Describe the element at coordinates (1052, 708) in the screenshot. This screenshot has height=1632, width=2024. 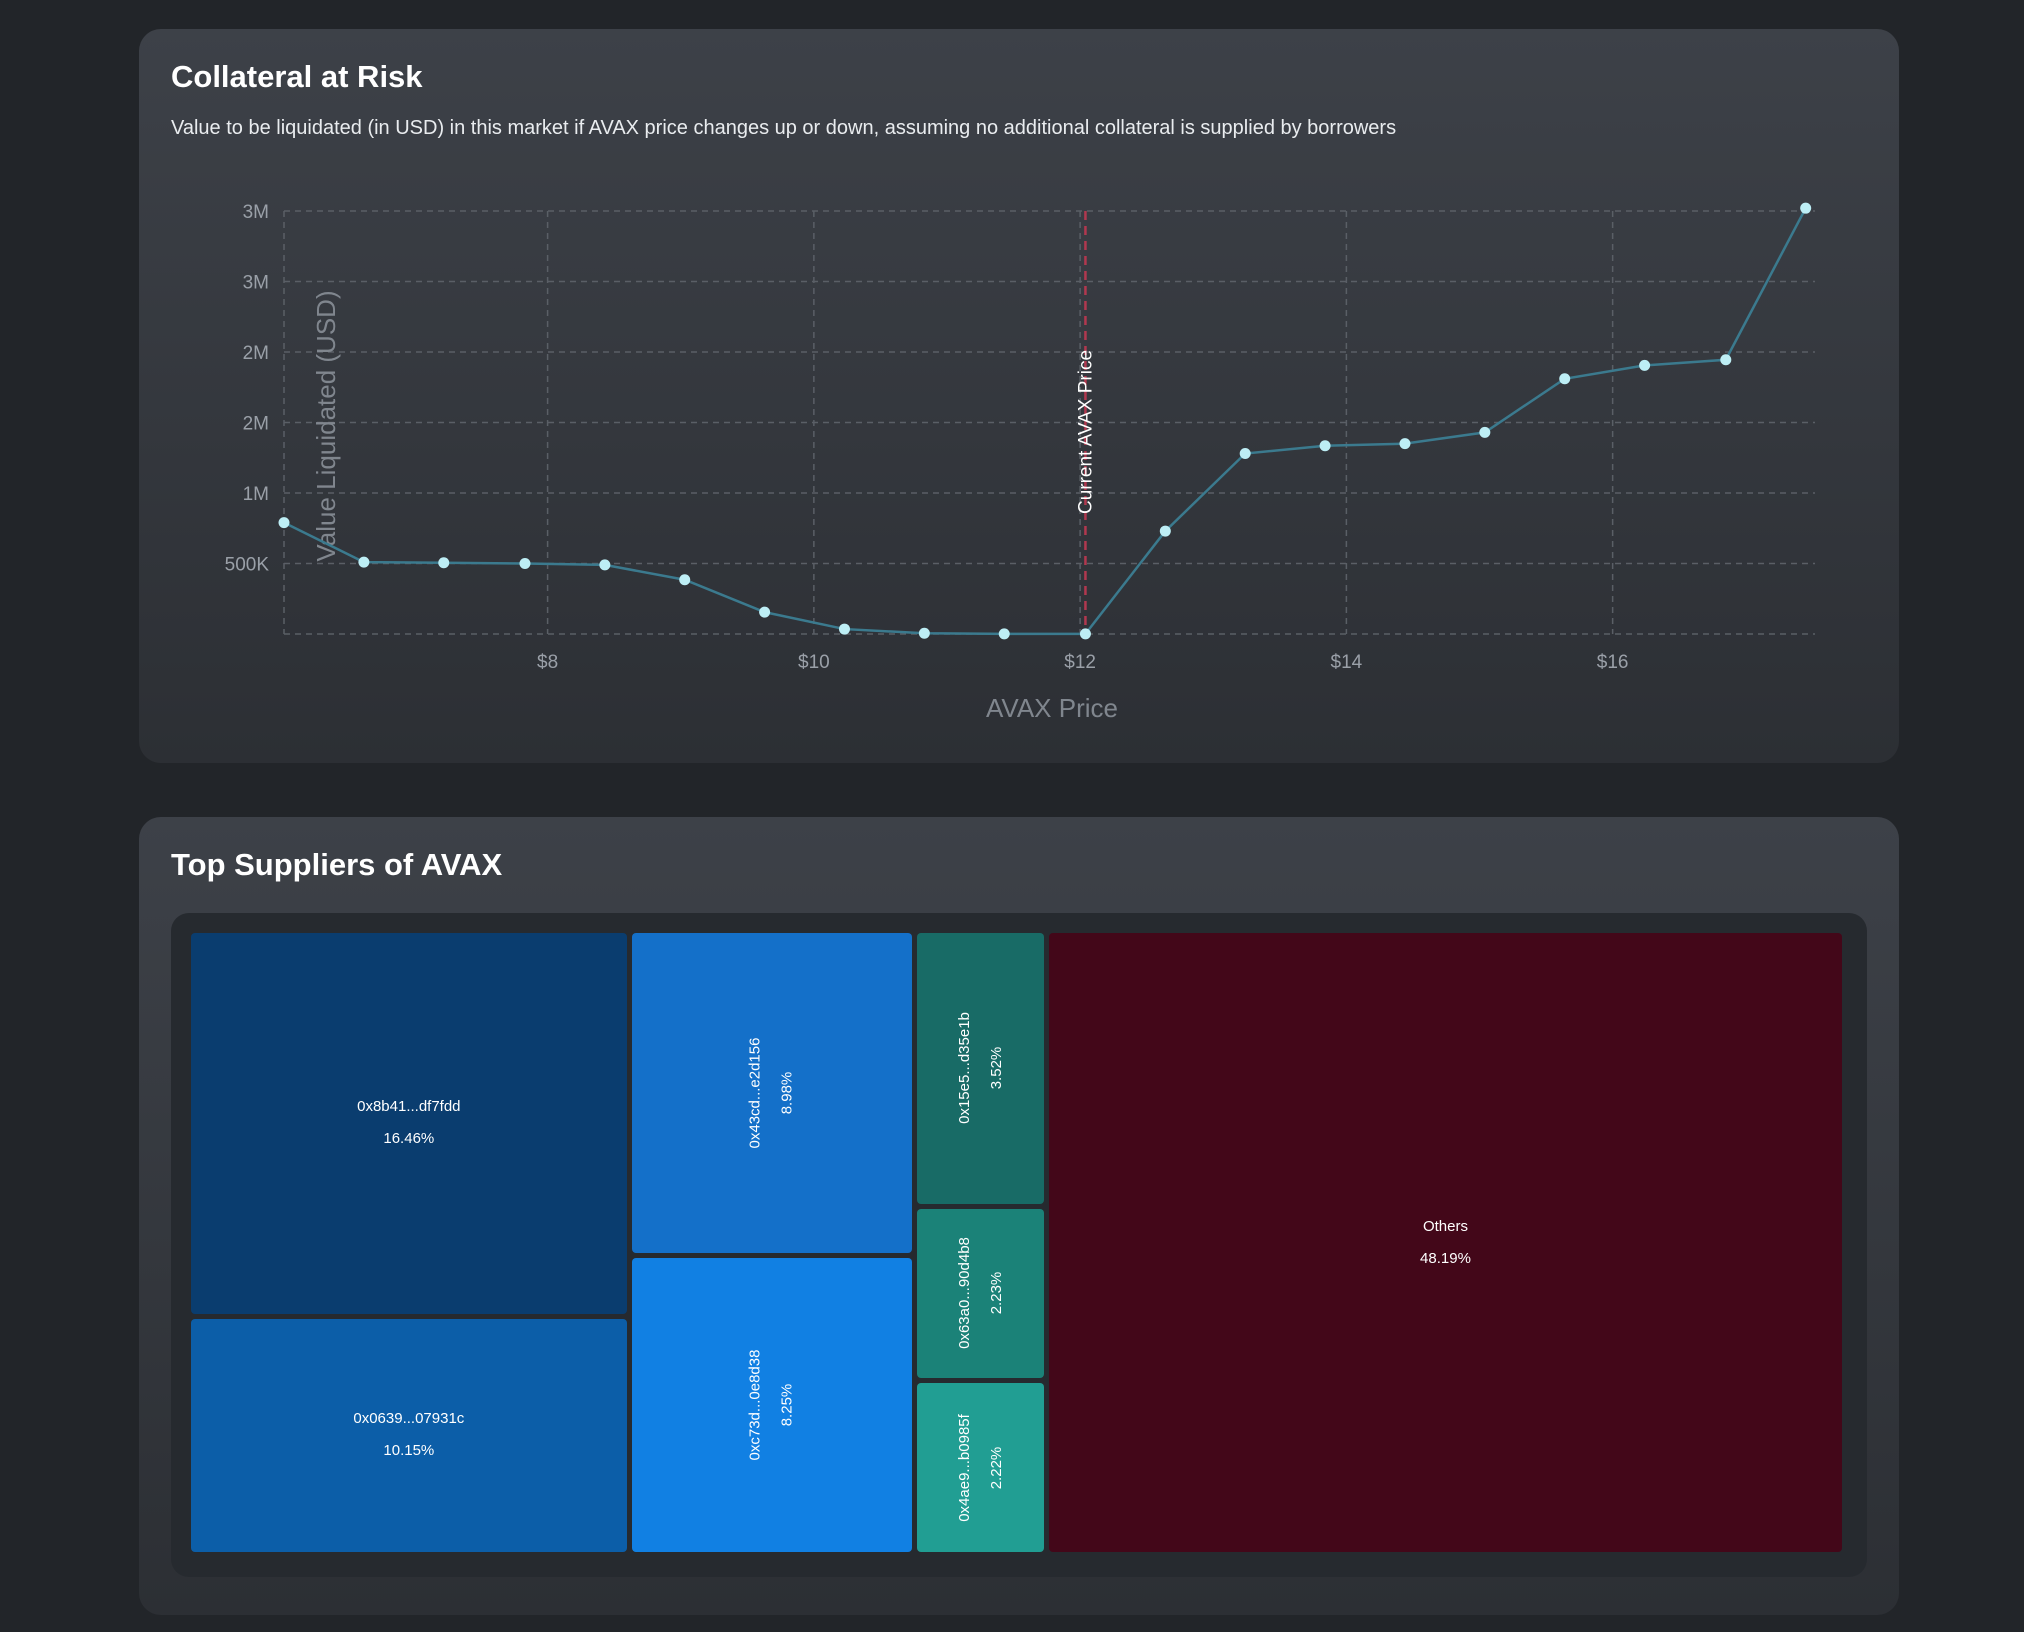
I see `x-axis-title: AVAX Price` at that location.